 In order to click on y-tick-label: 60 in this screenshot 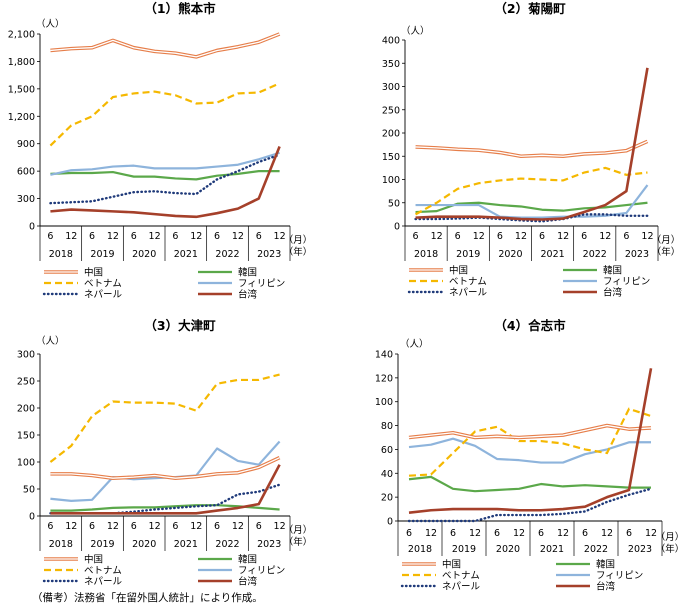, I will do `click(387, 450)`.